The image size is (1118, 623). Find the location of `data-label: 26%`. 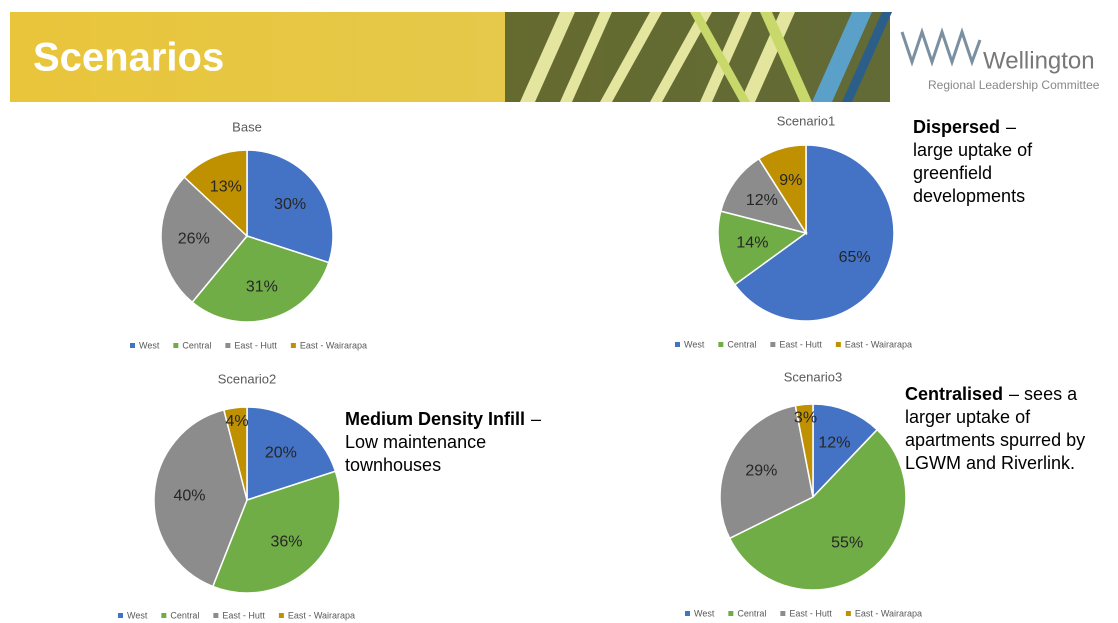

data-label: 26% is located at coordinates (194, 239).